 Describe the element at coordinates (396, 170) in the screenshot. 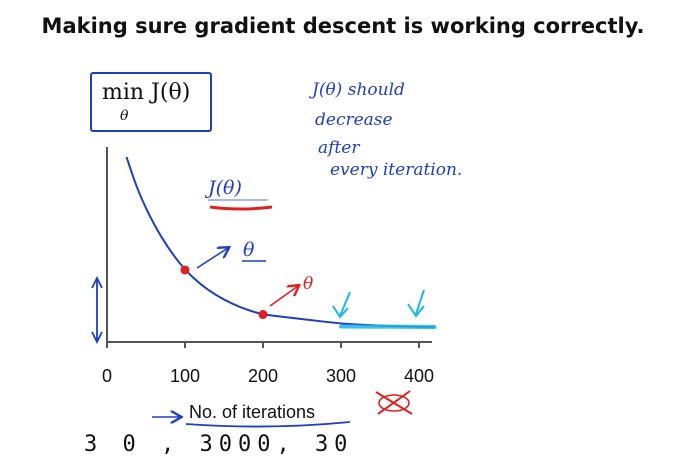

I see `note-line-4: every iteration.` at that location.